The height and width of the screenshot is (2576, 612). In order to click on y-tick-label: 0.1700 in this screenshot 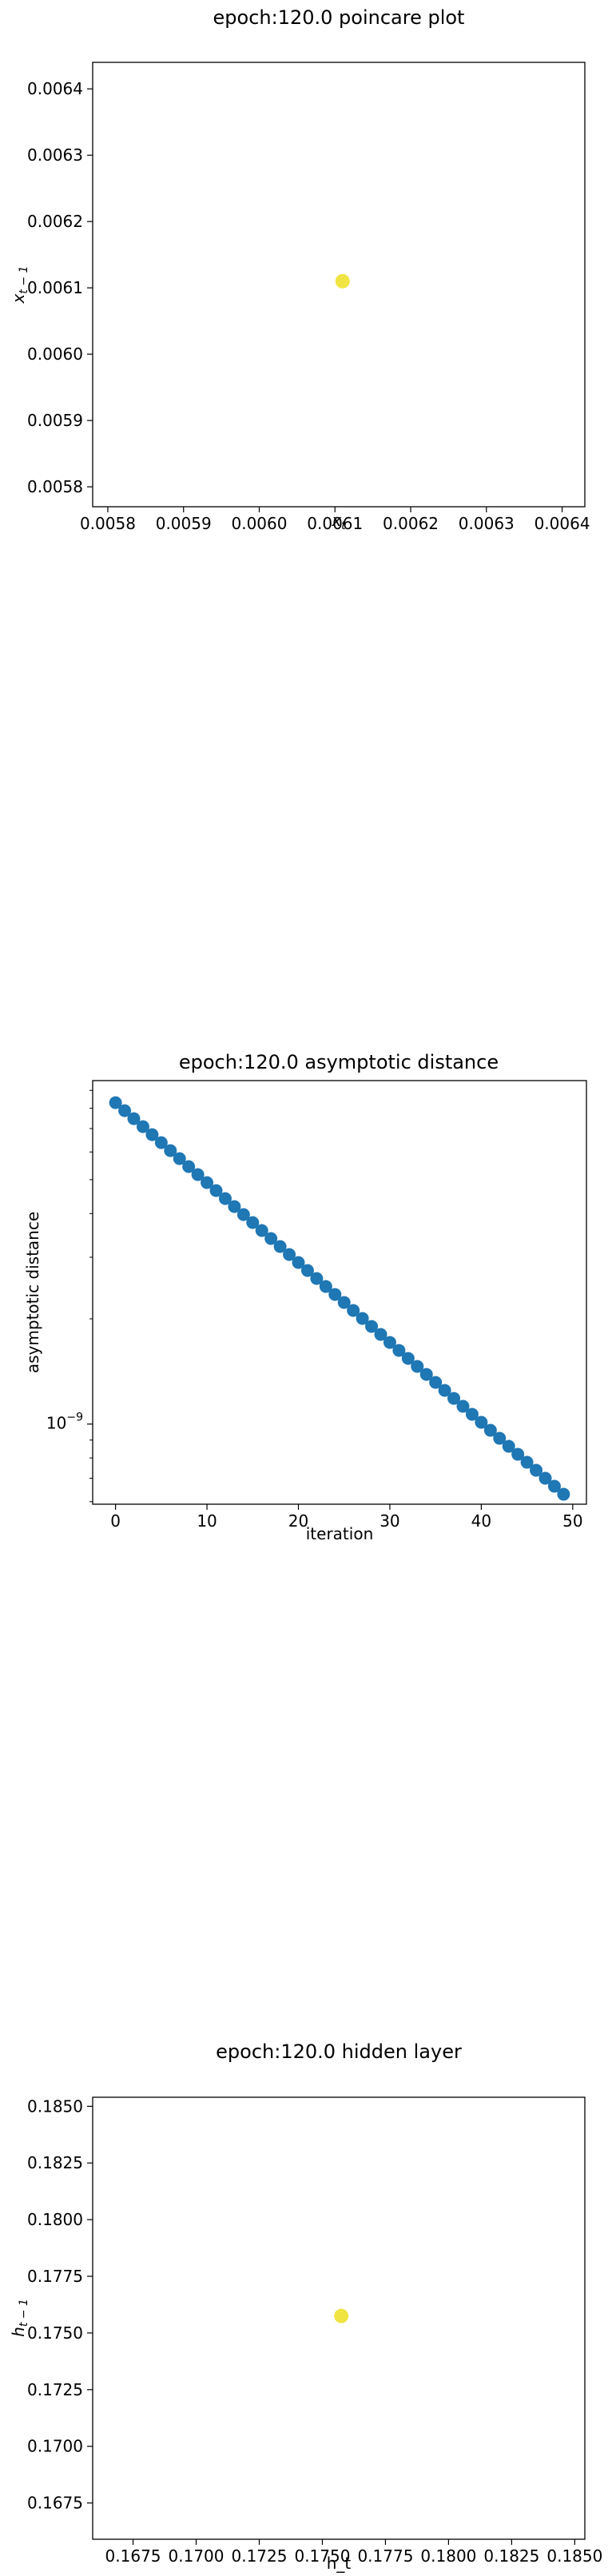, I will do `click(55, 2446)`.